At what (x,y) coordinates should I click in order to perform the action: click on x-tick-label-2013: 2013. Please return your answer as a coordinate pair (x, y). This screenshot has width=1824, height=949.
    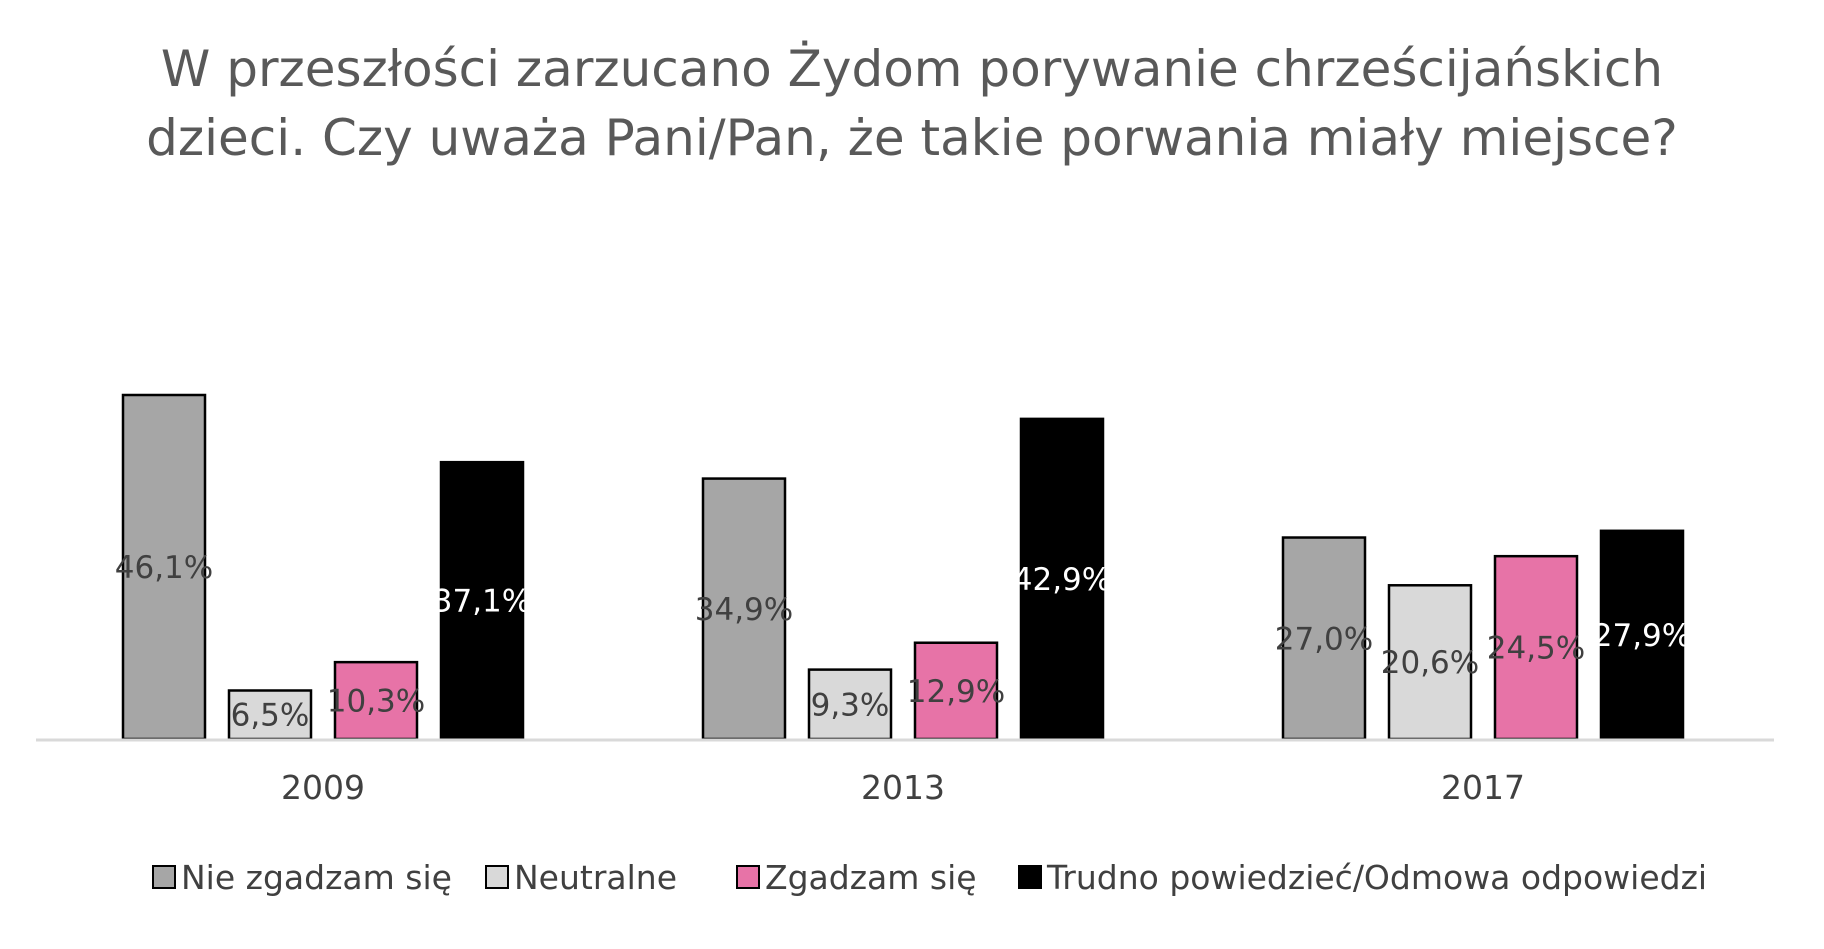
    Looking at the image, I should click on (903, 787).